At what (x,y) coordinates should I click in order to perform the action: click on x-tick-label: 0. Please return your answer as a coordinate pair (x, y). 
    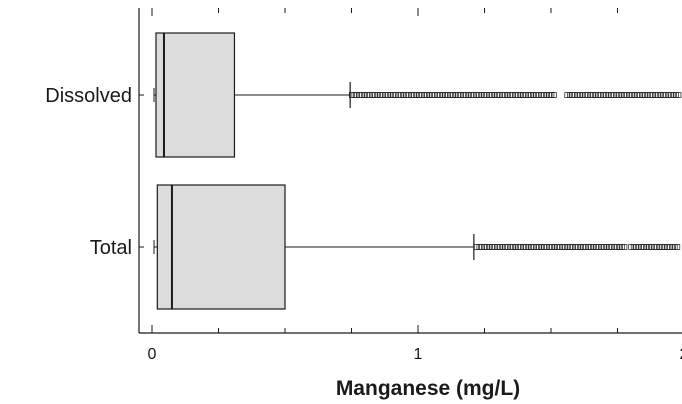
    Looking at the image, I should click on (152, 354).